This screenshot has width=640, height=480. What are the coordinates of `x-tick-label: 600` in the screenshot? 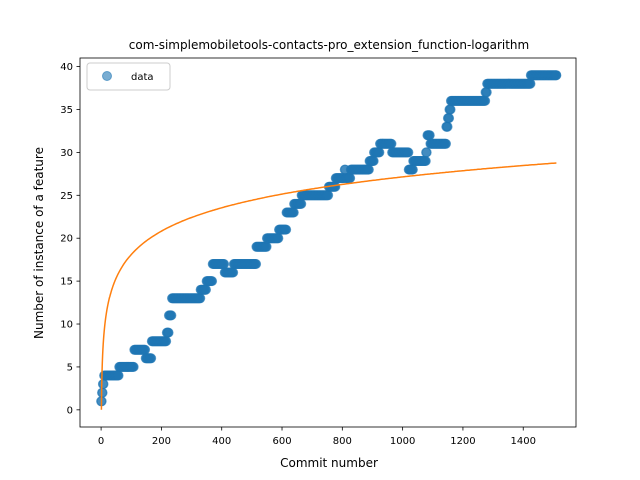 It's located at (281, 441).